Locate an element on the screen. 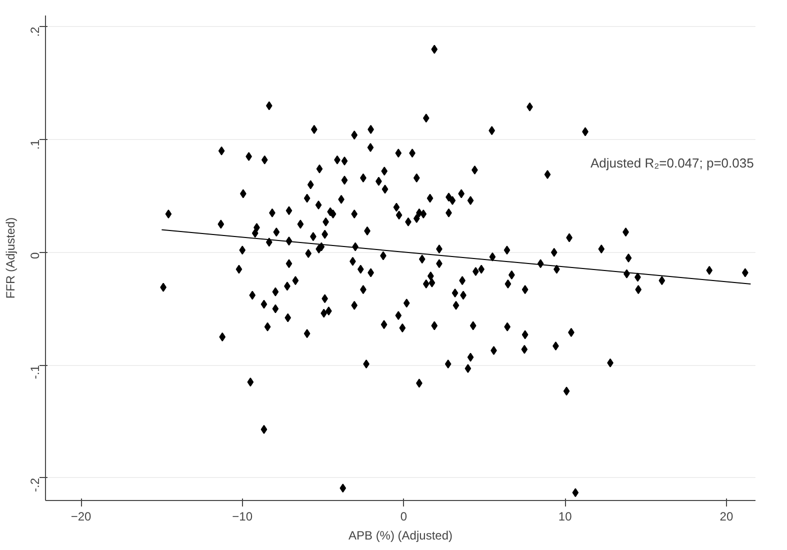 The height and width of the screenshot is (550, 787). x-tick-label: 10 is located at coordinates (565, 517).